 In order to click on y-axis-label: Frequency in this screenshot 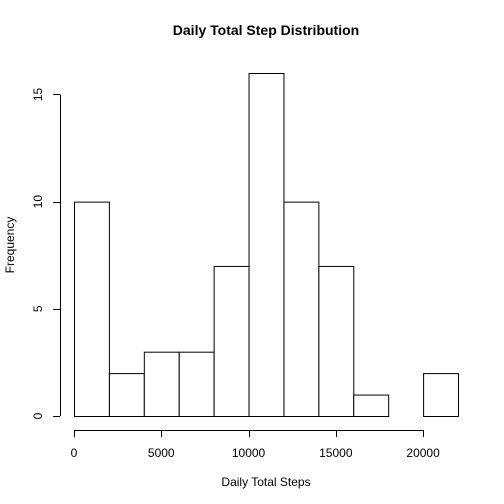, I will do `click(10, 245)`.